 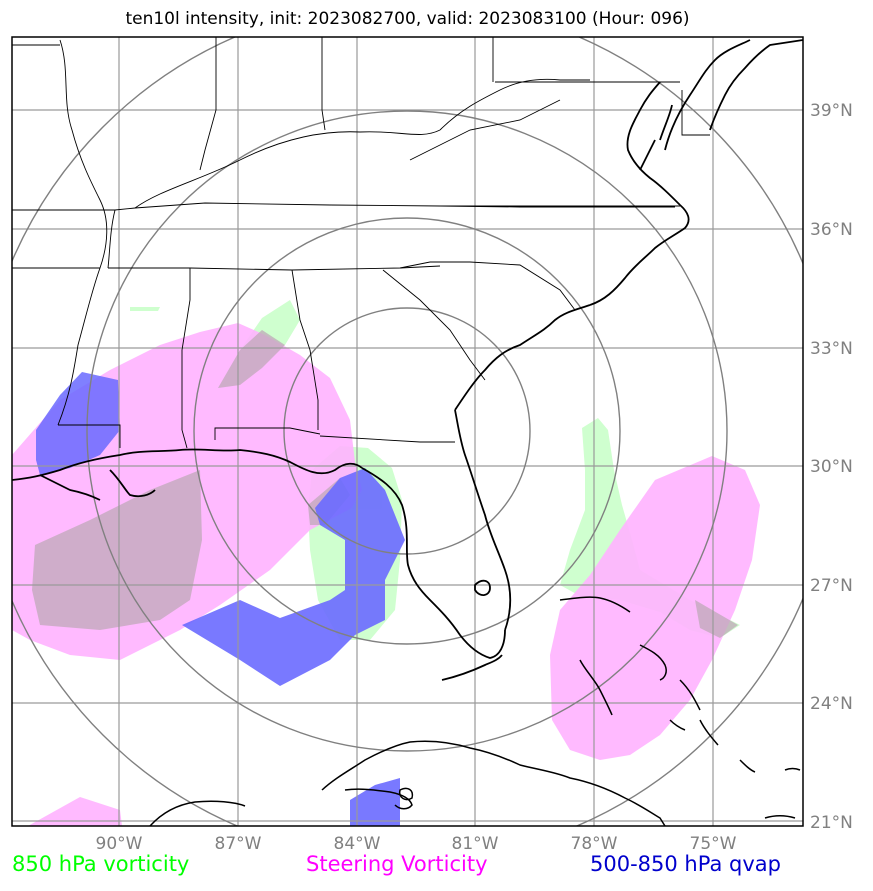 I want to click on overlap-region-west, so click(x=117, y=550).